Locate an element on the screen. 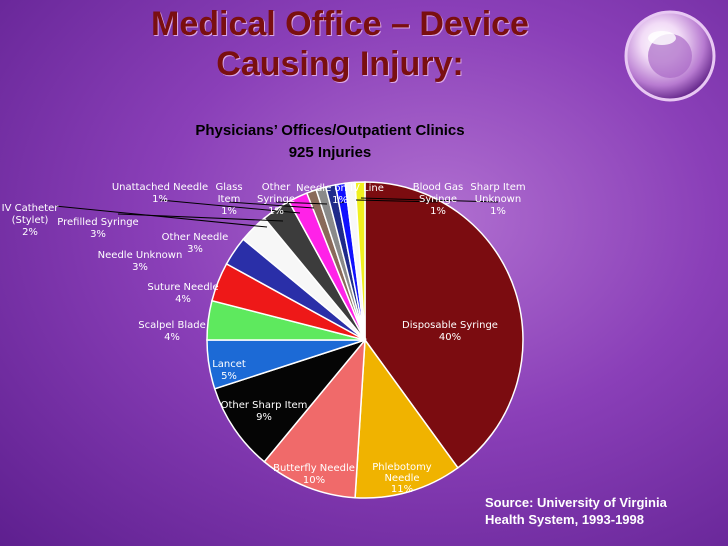  slice-label-blood-gas-syringe: Blood Gas Syringe 1% is located at coordinates (438, 199).